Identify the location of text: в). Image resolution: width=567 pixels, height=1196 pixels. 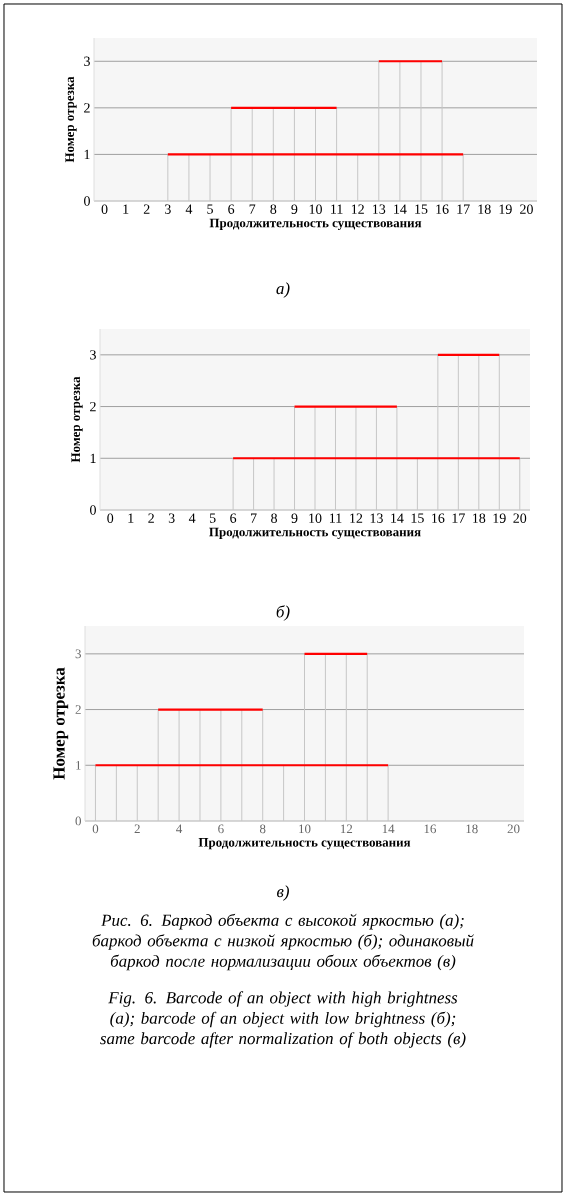
(283, 893).